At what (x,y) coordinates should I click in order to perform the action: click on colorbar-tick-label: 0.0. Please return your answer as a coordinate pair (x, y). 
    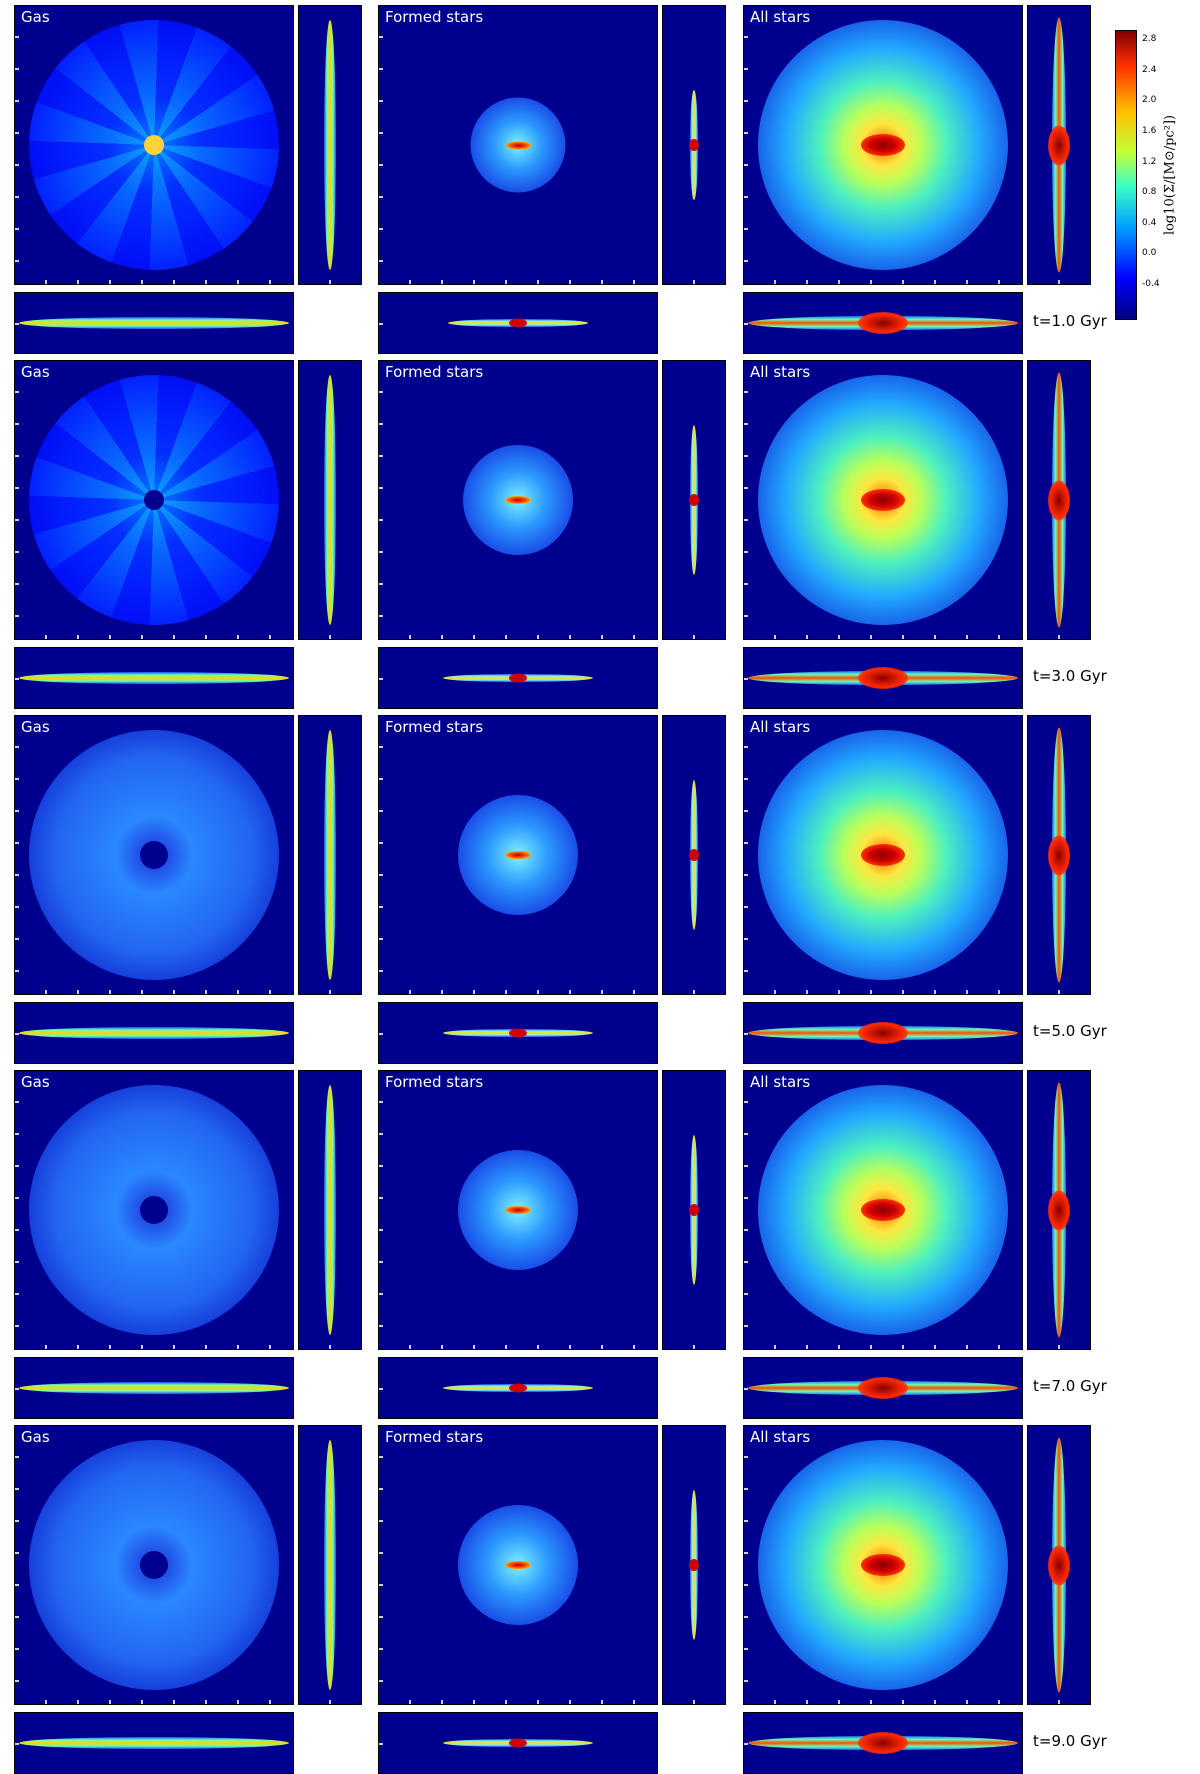
    Looking at the image, I should click on (1149, 253).